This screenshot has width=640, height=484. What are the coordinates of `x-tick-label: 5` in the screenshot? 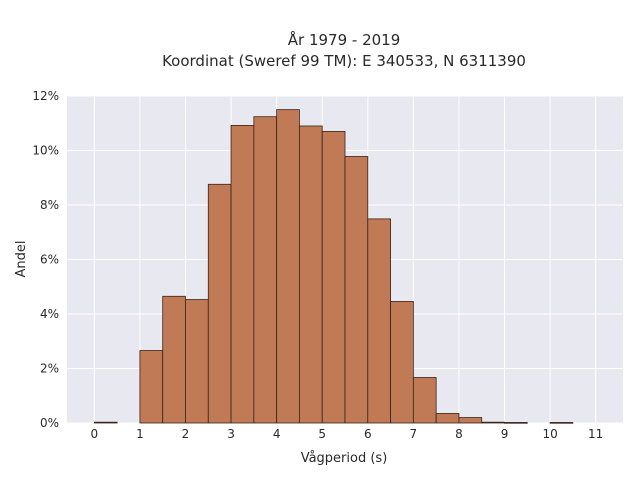 It's located at (322, 434).